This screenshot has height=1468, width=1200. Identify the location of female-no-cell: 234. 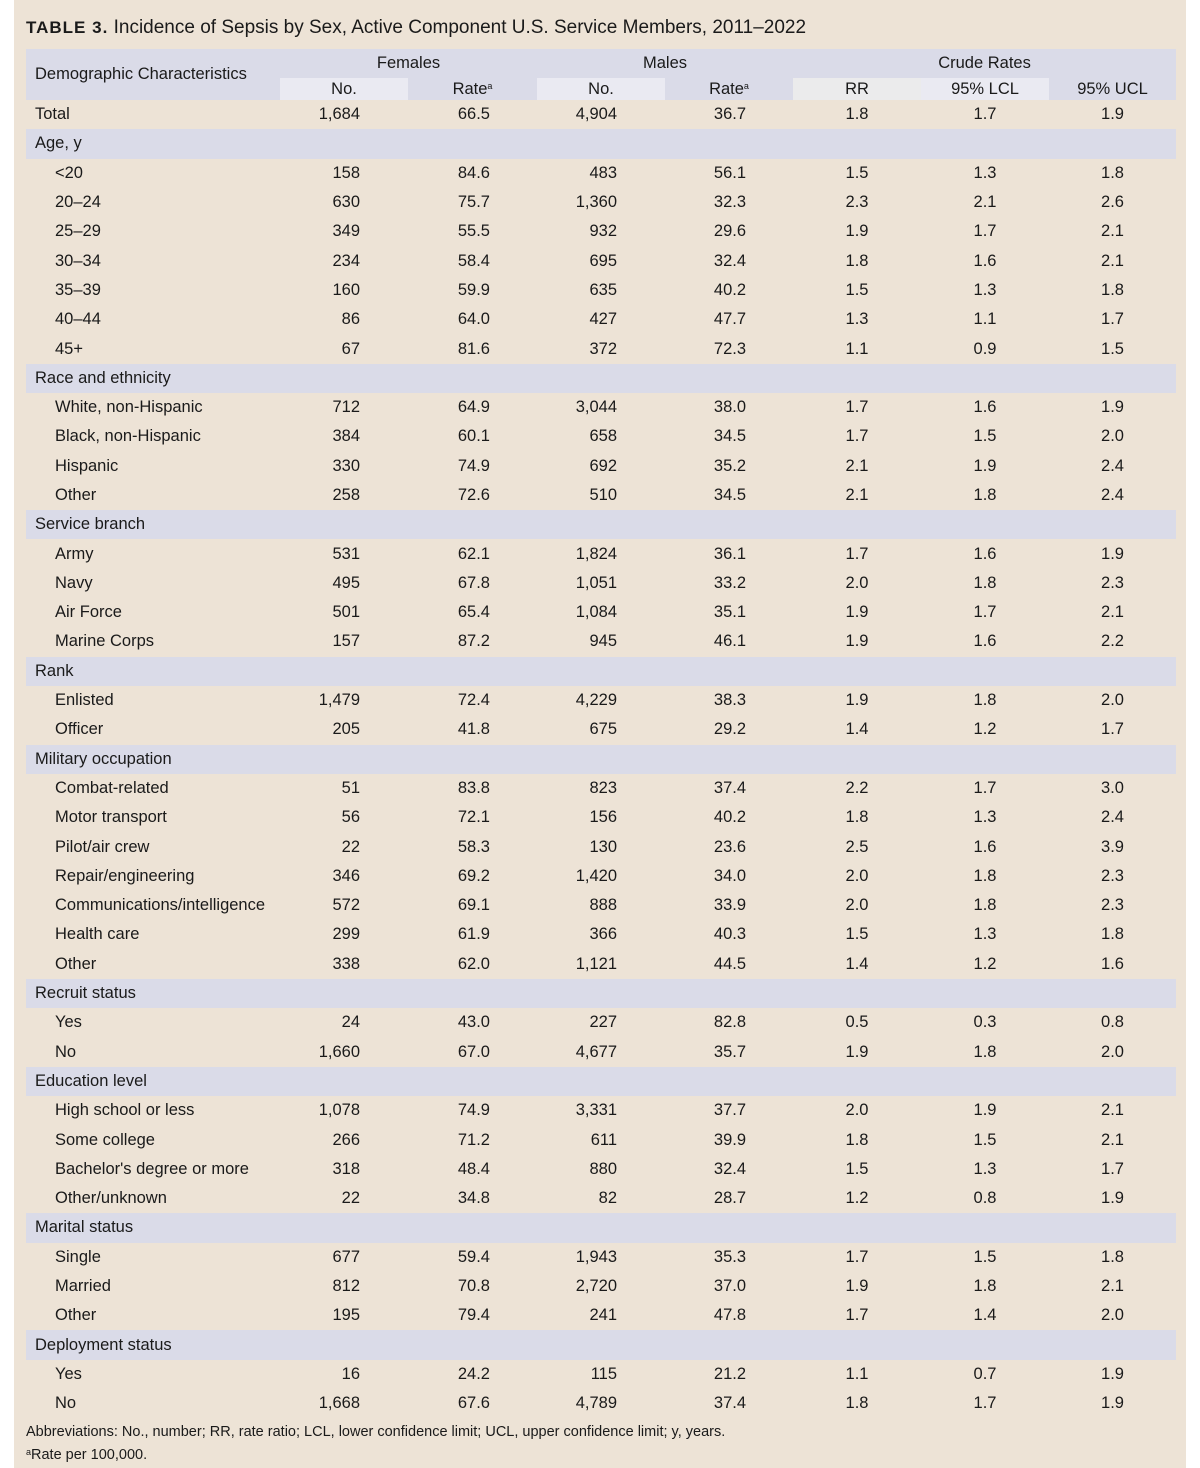
(346, 260).